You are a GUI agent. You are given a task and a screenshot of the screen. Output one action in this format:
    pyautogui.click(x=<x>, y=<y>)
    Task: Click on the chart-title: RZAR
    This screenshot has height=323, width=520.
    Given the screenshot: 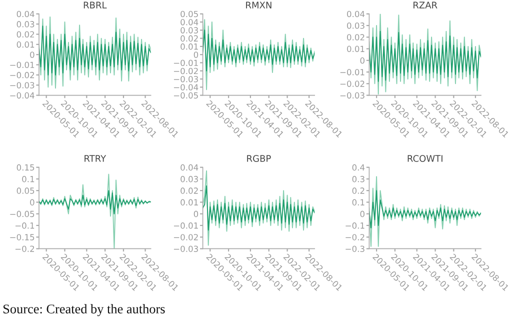 What is the action you would take?
    pyautogui.click(x=426, y=5)
    